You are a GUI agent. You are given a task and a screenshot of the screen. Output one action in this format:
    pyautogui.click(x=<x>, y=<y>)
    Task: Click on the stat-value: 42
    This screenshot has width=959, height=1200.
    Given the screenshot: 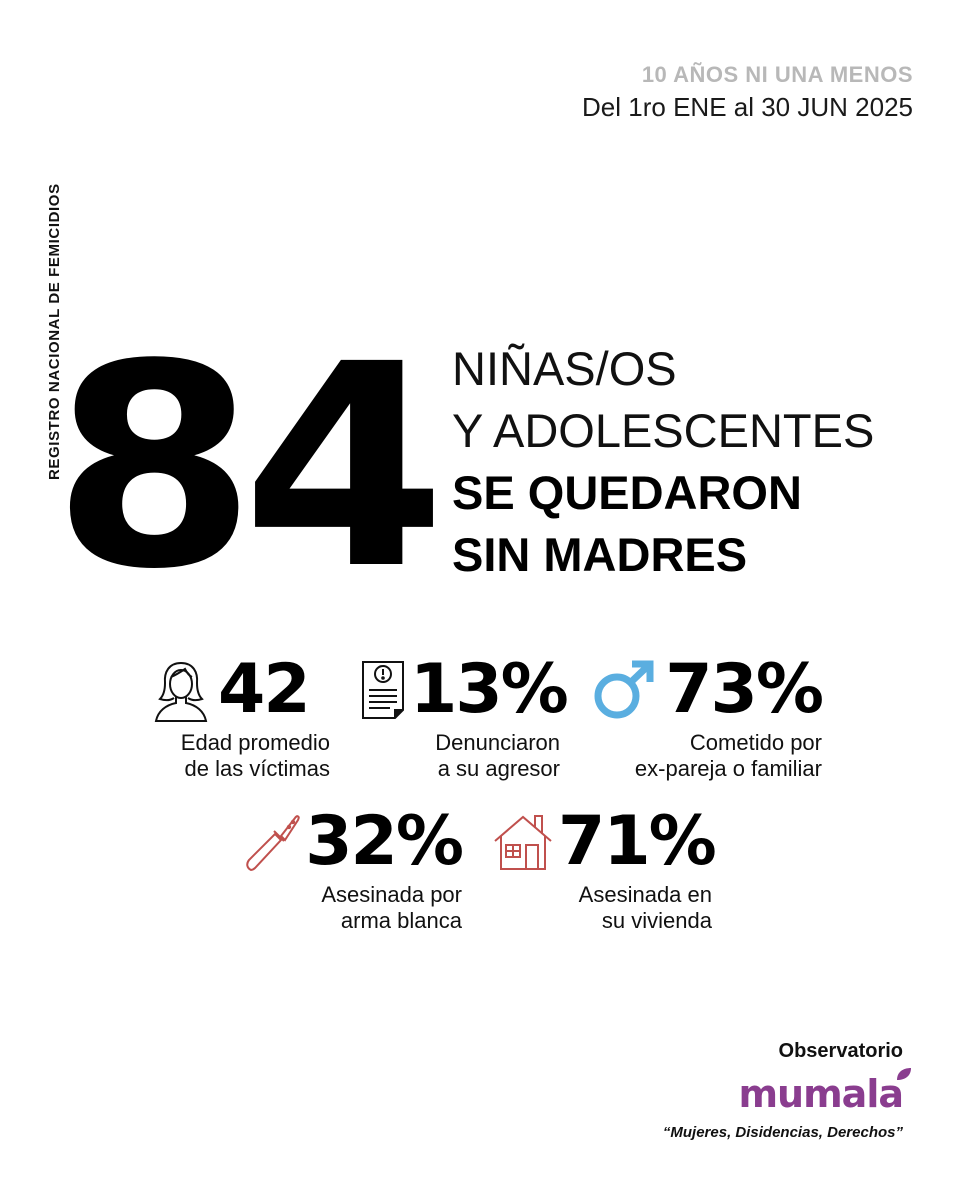 What is the action you would take?
    pyautogui.click(x=264, y=689)
    